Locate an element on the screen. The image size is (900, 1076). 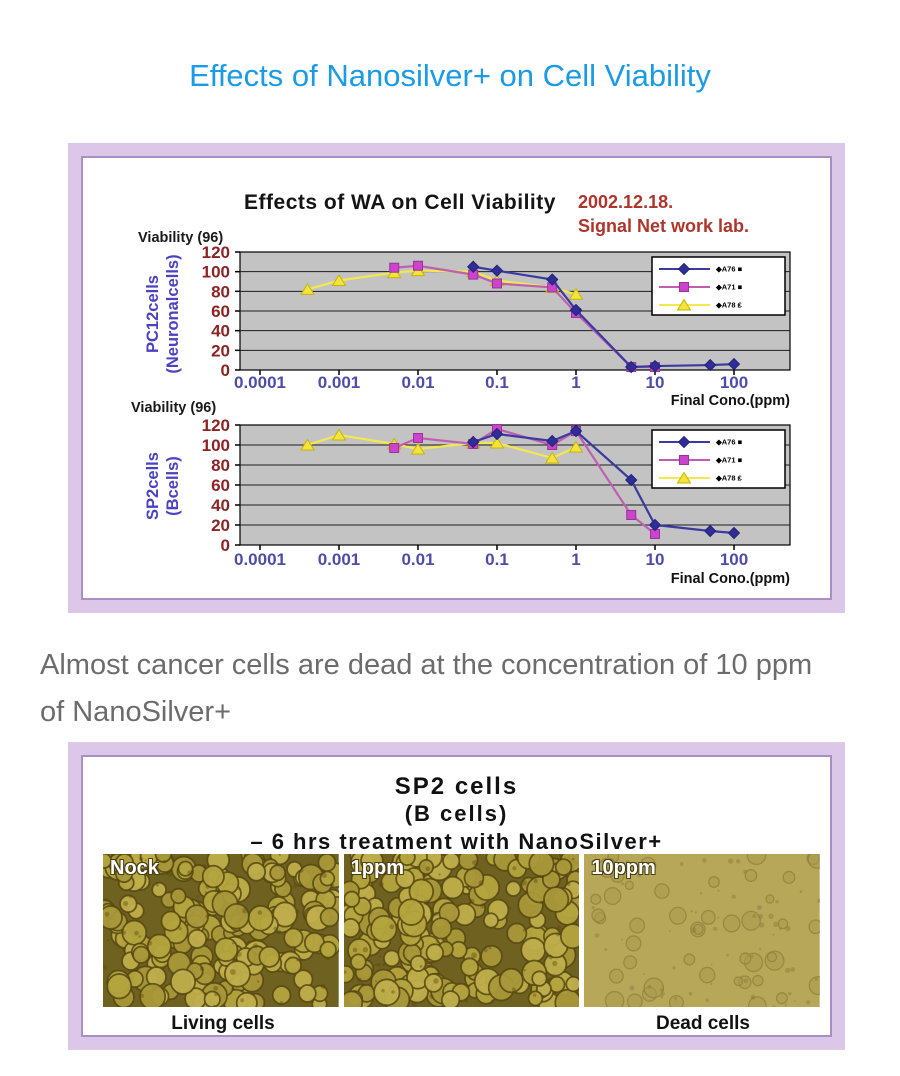
micrograph-mock-image is located at coordinates (221, 930).